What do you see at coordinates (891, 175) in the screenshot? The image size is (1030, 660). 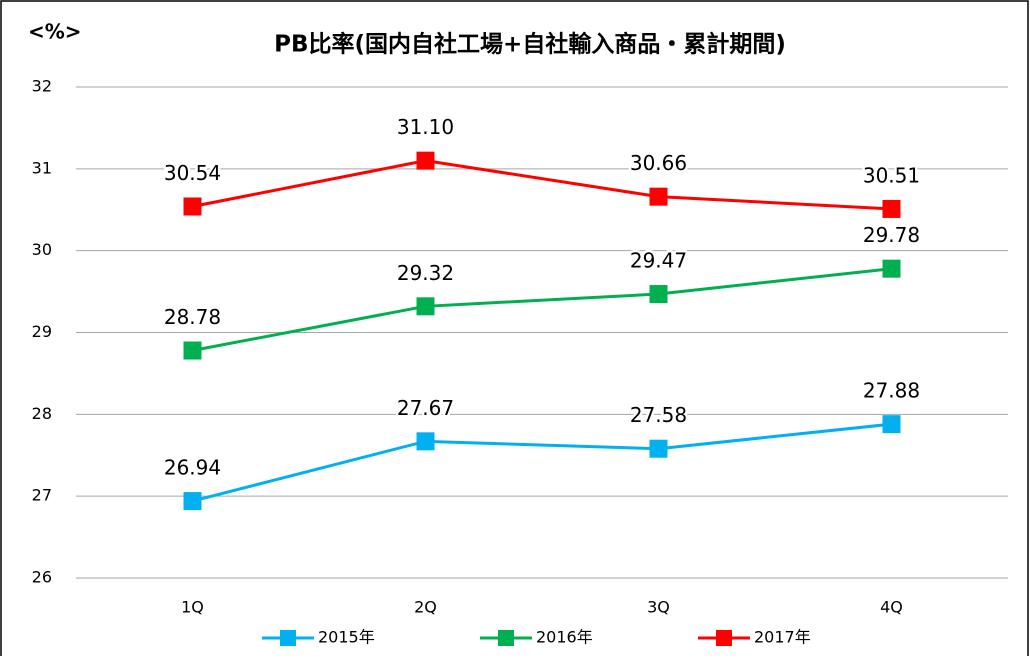 I see `data-label: 30.51` at bounding box center [891, 175].